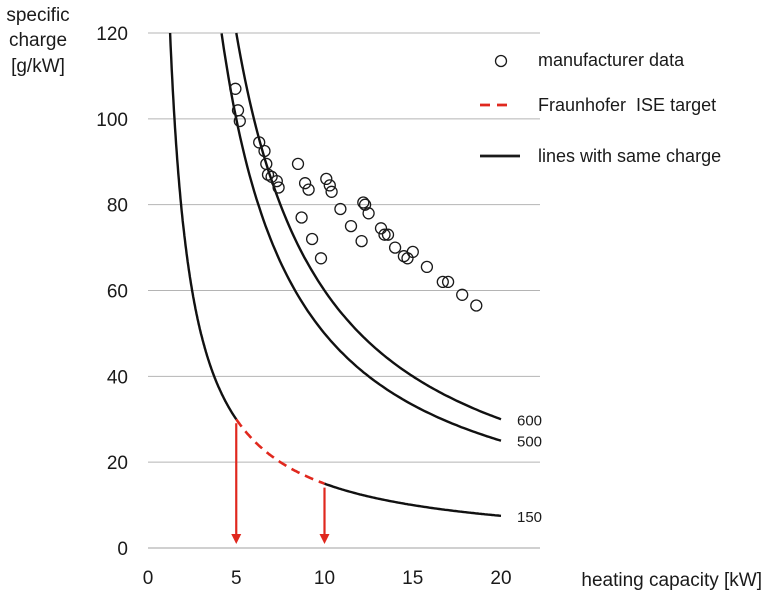 The width and height of the screenshot is (764, 592). I want to click on x-axis-label: heating capacity [kW], so click(671, 580).